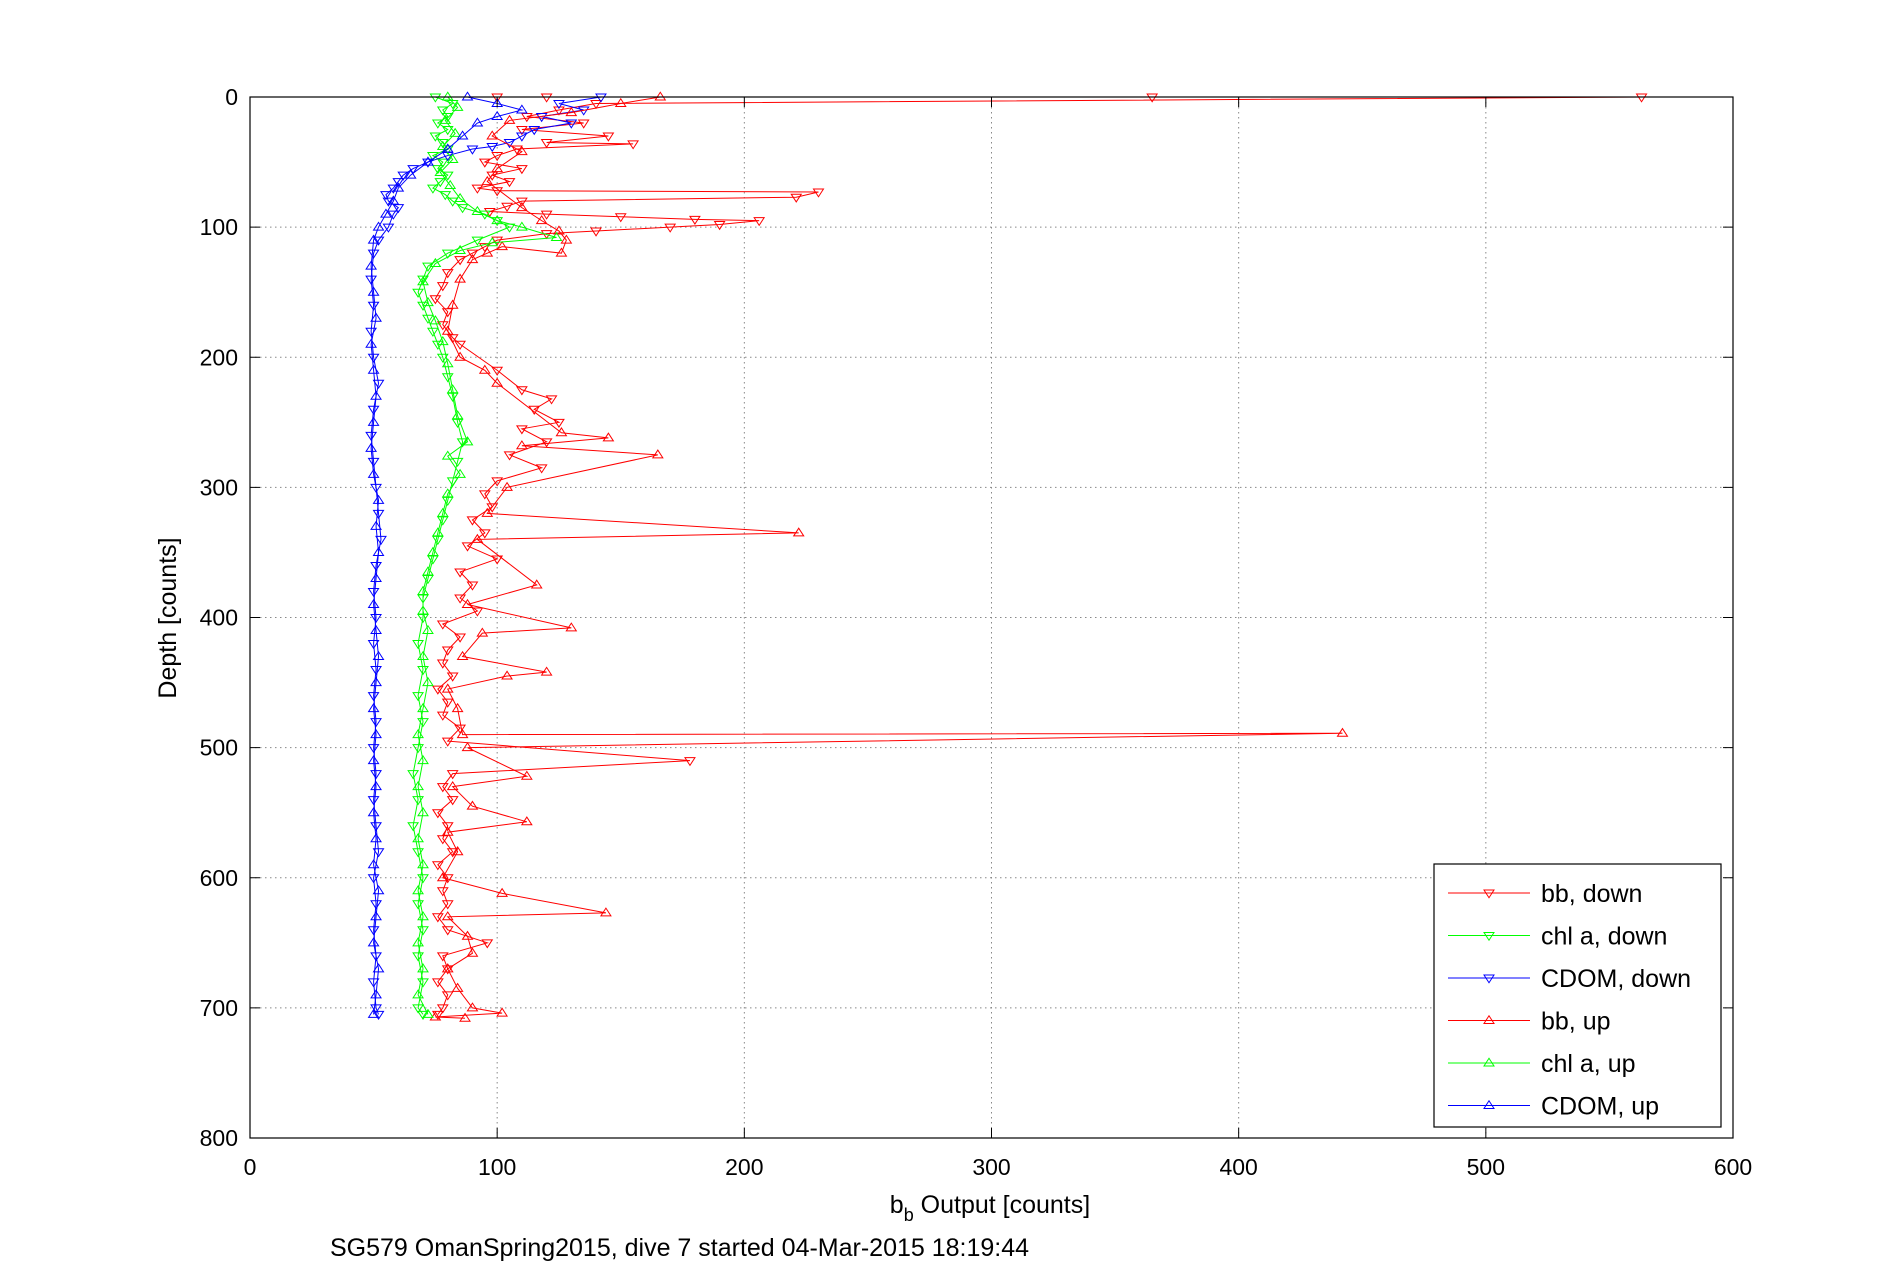 The height and width of the screenshot is (1262, 1891). Describe the element at coordinates (991, 1167) in the screenshot. I see `x-tick-label: 300` at that location.